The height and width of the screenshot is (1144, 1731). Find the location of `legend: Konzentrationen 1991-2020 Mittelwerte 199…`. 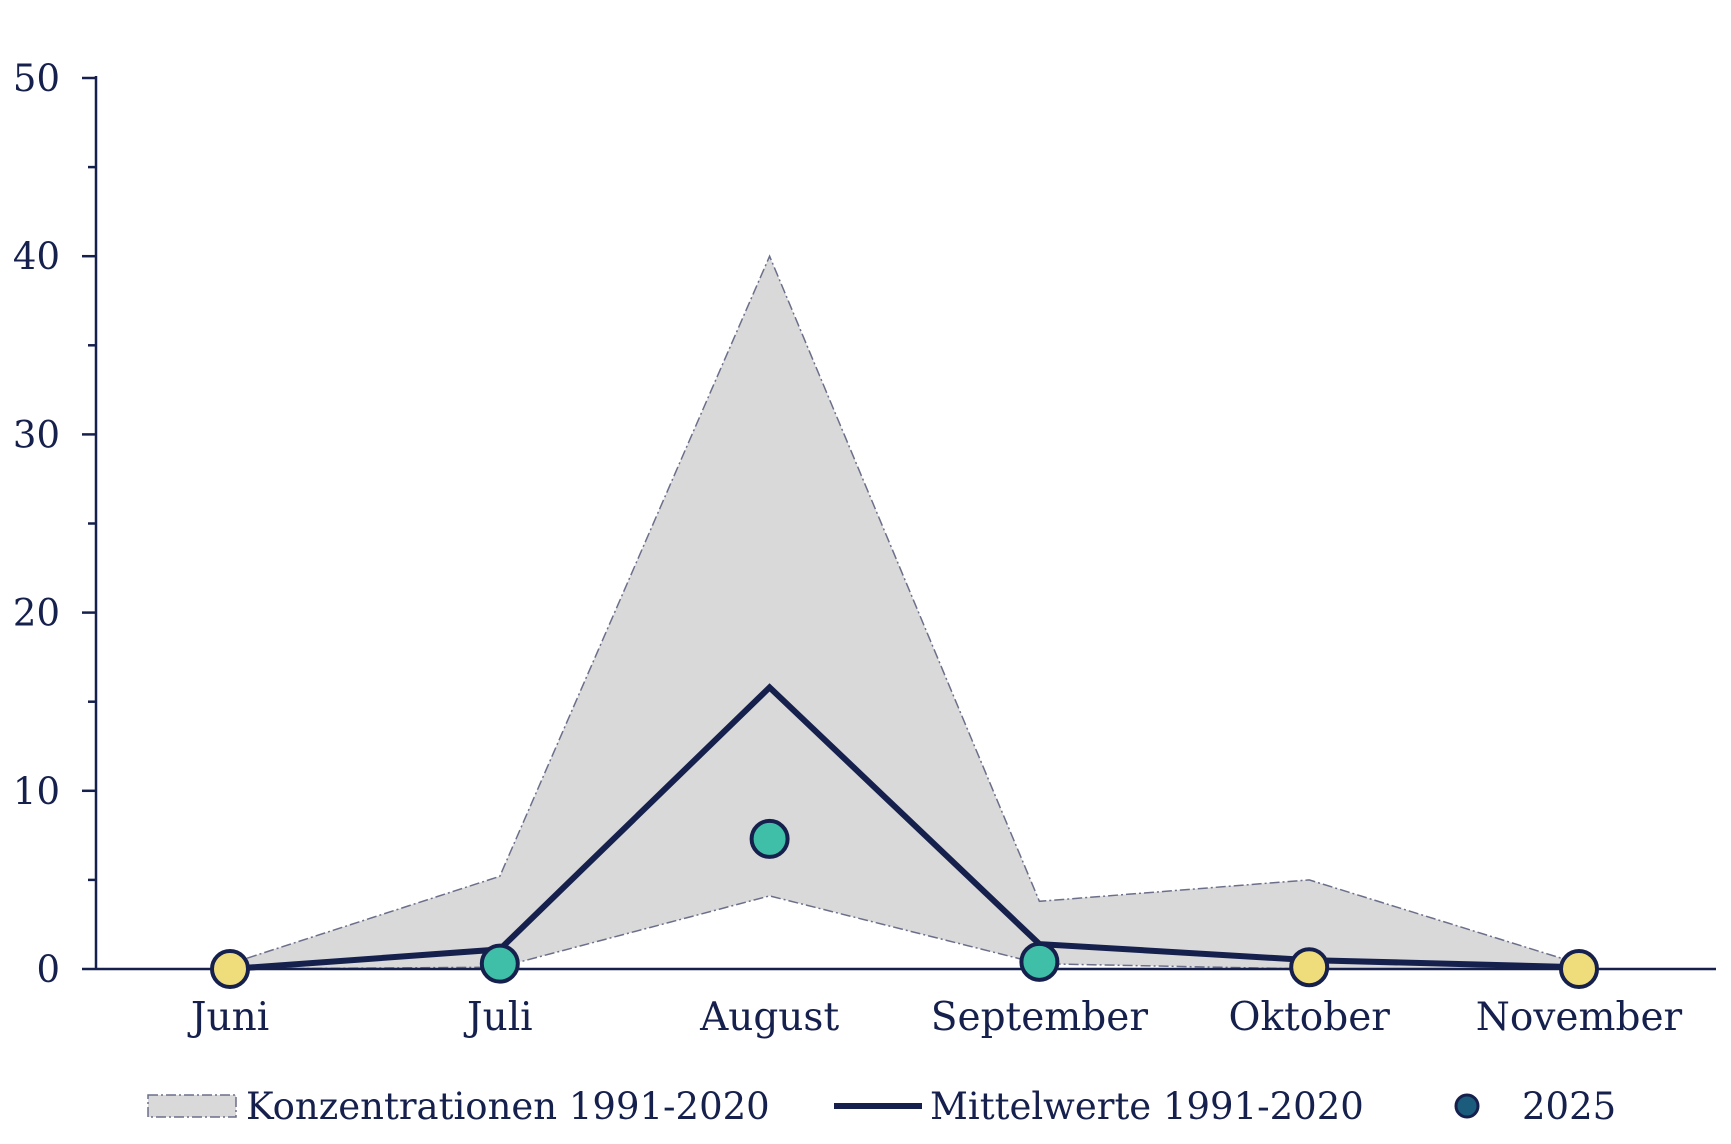

legend: Konzentrationen 1991-2020 Mittelwerte 199… is located at coordinates (881, 1106).